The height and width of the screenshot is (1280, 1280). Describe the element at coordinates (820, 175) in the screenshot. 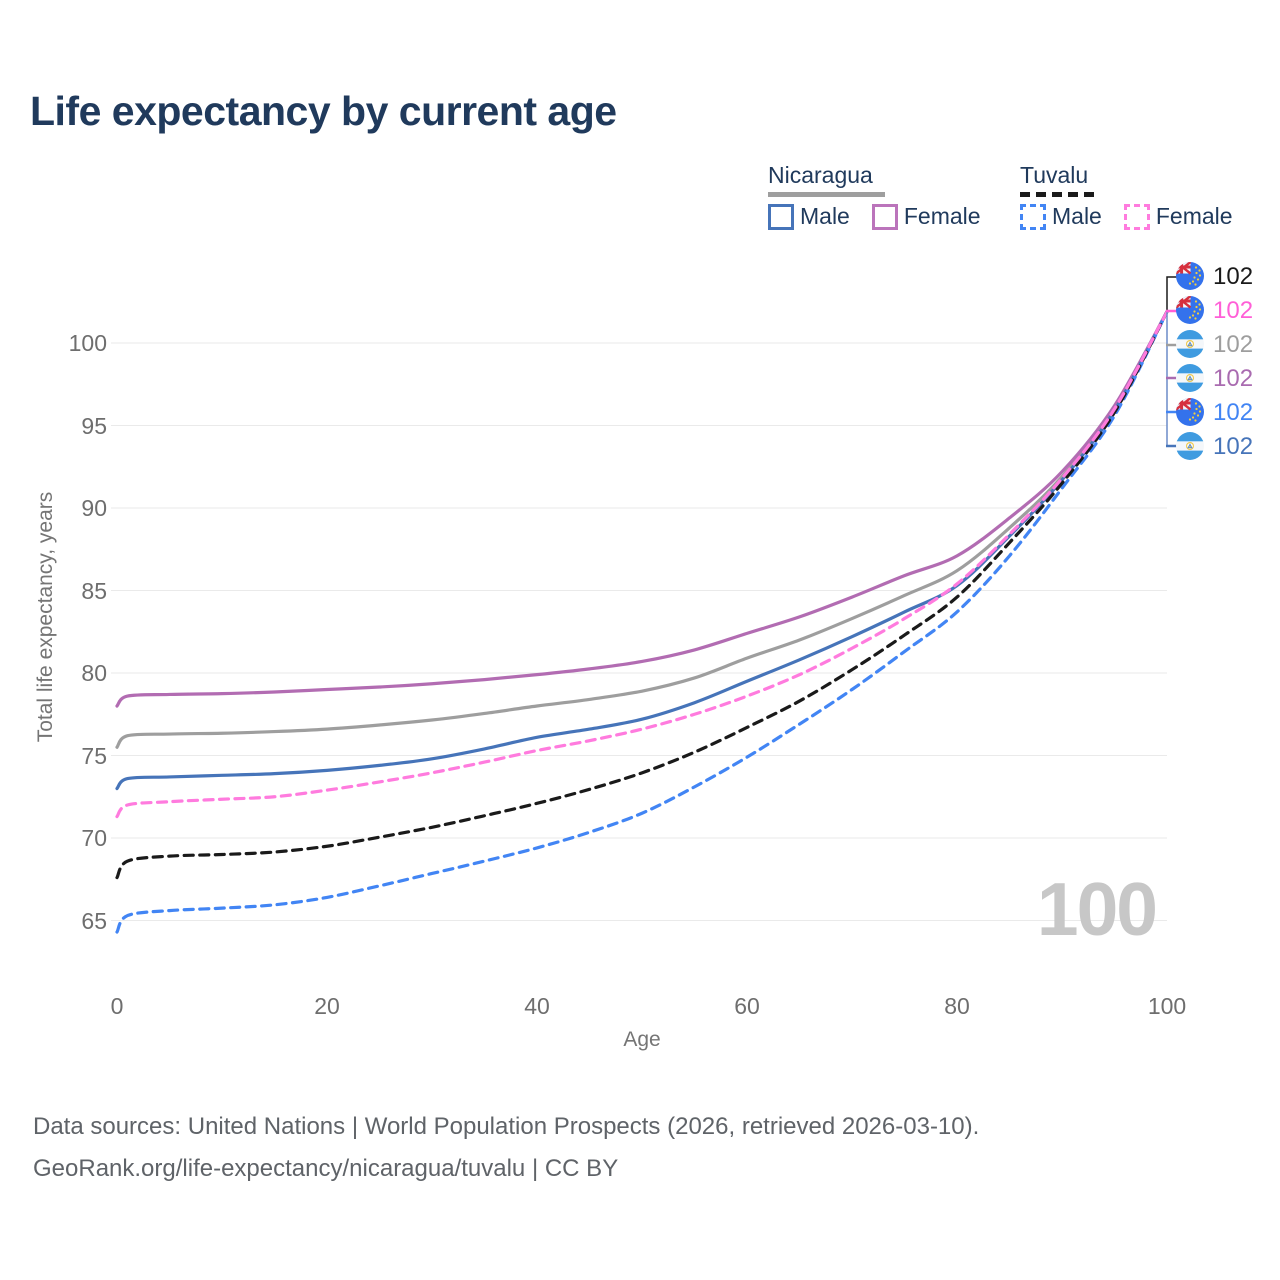

I see `legend-country-nicaragua: Nicaragua` at that location.